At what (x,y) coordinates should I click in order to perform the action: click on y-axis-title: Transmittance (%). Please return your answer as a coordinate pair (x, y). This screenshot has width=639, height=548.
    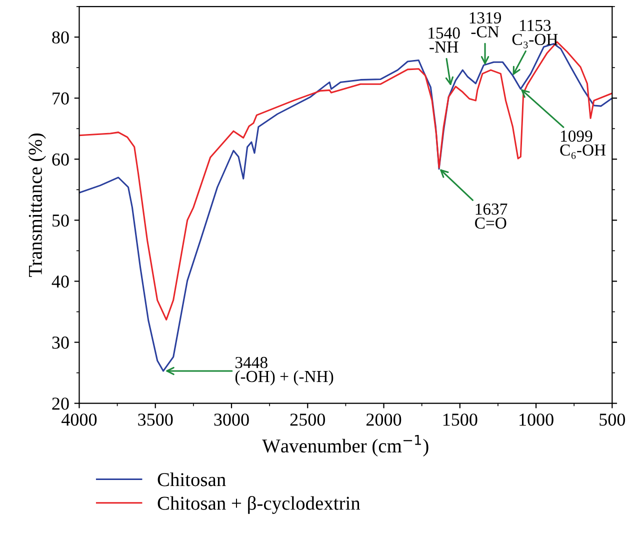
    Looking at the image, I should click on (37, 205).